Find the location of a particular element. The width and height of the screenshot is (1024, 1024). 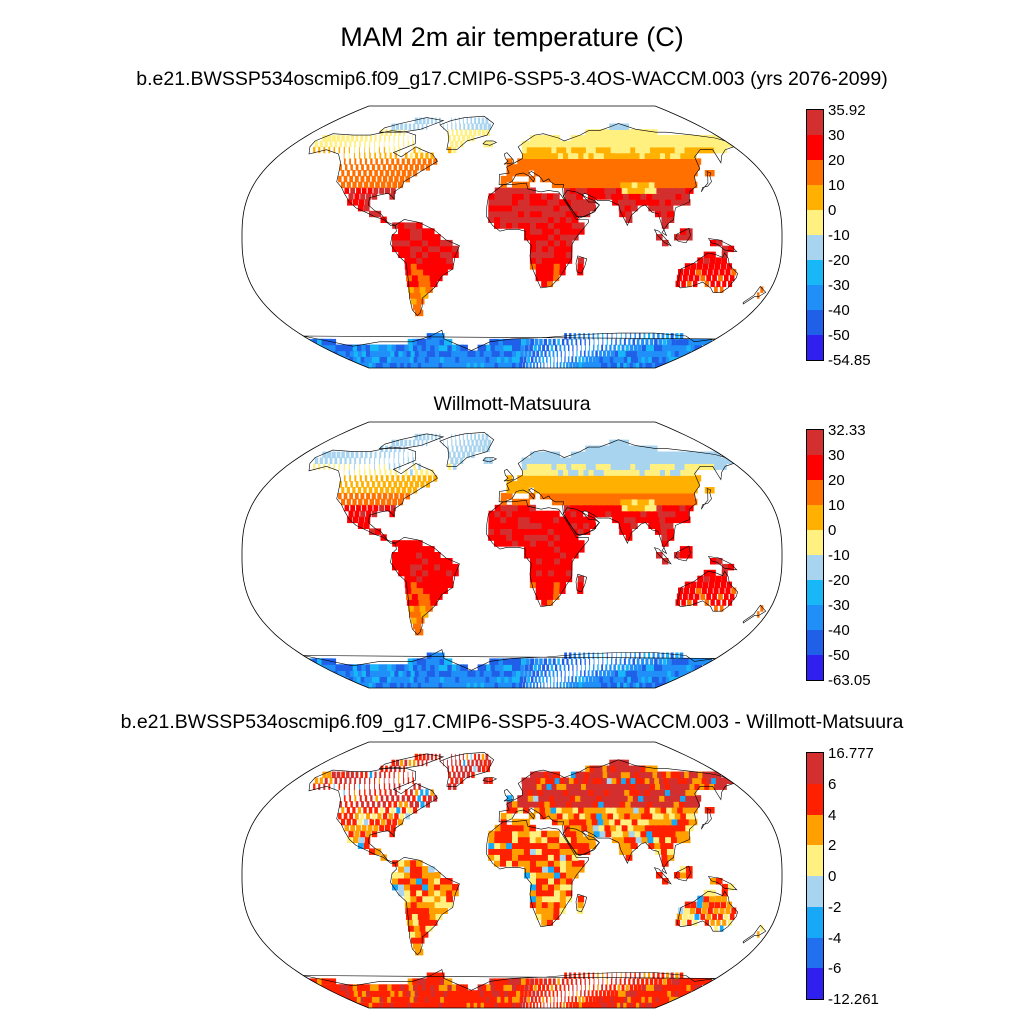

colorbar-label: 6 is located at coordinates (832, 784).